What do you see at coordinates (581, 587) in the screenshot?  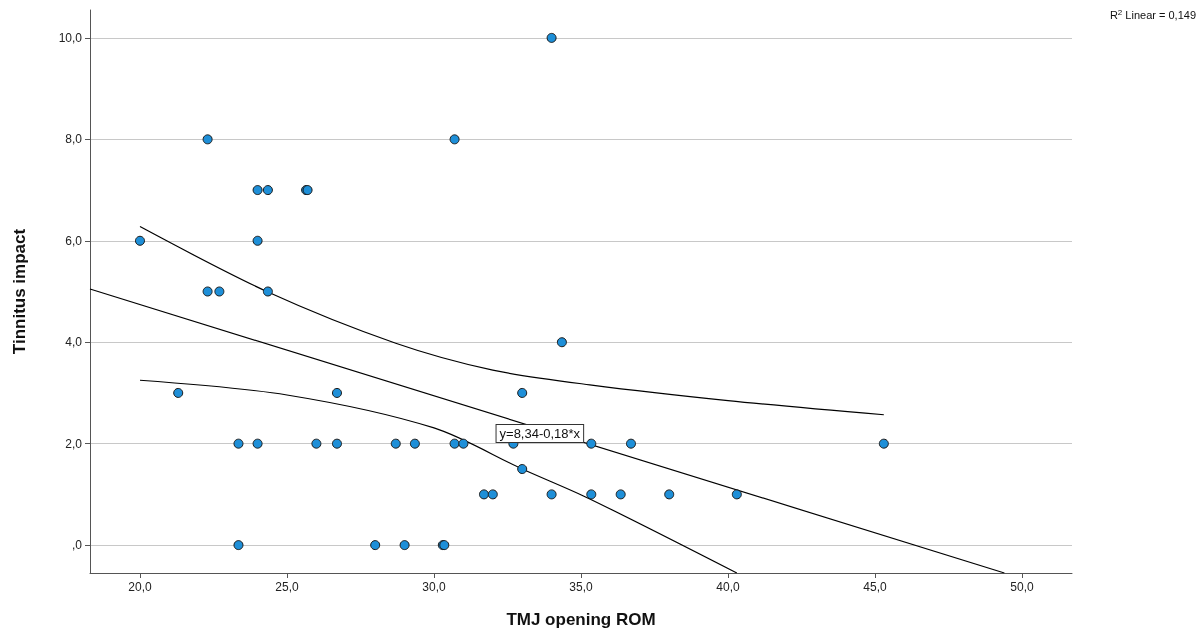 I see `x-tick-label: 35,0` at bounding box center [581, 587].